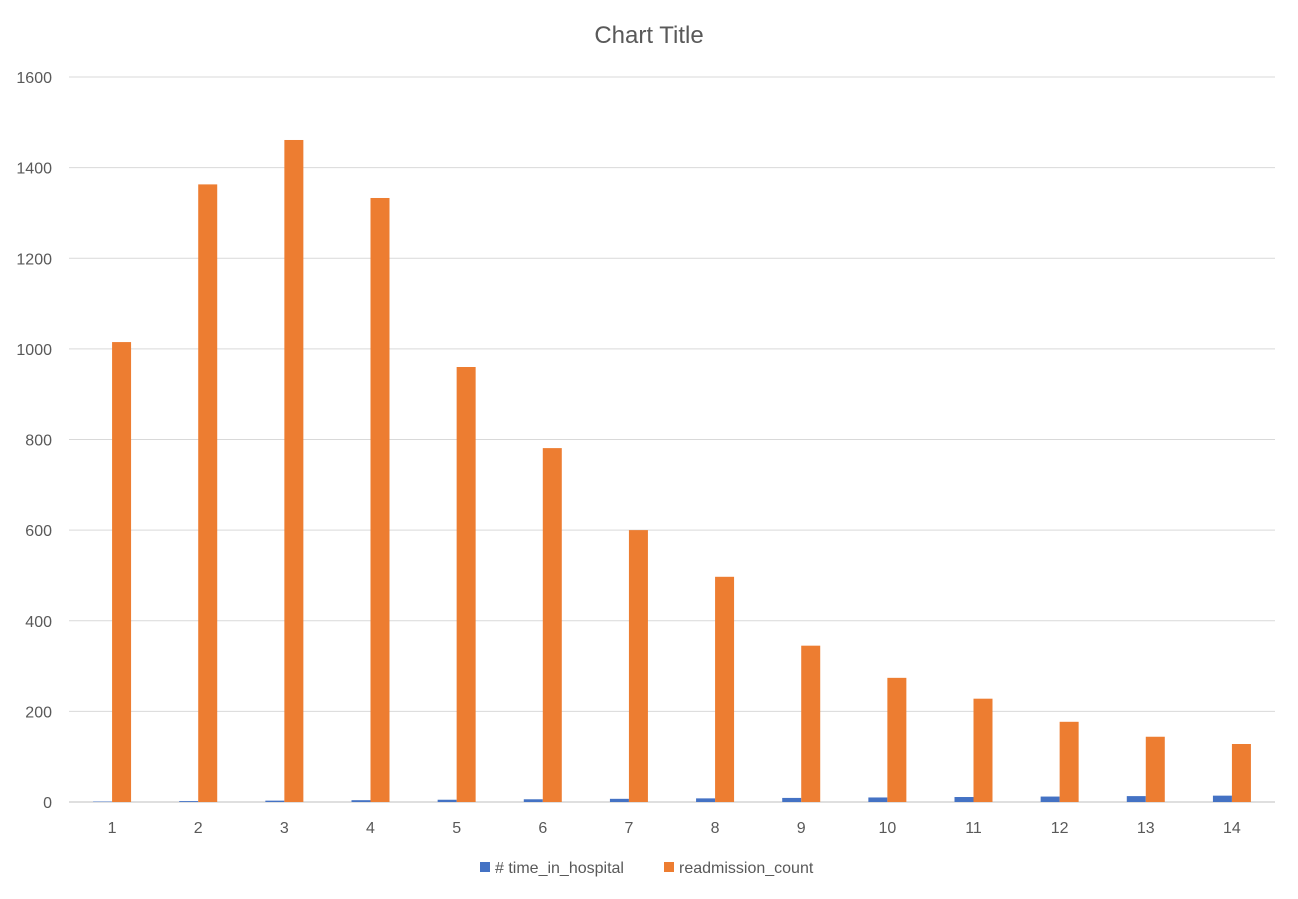 The height and width of the screenshot is (899, 1298). What do you see at coordinates (38, 531) in the screenshot?
I see `y-tick-label: 600` at bounding box center [38, 531].